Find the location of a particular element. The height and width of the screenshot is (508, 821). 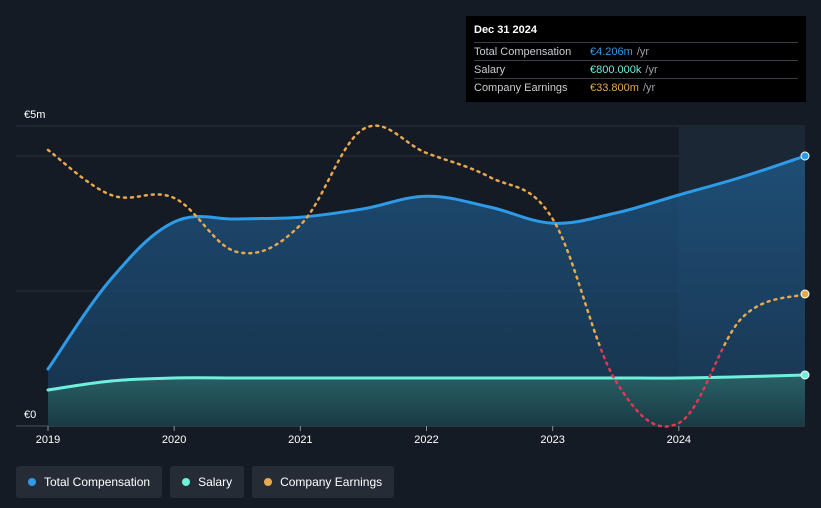

x-tick-label: 2022 is located at coordinates (426, 440).